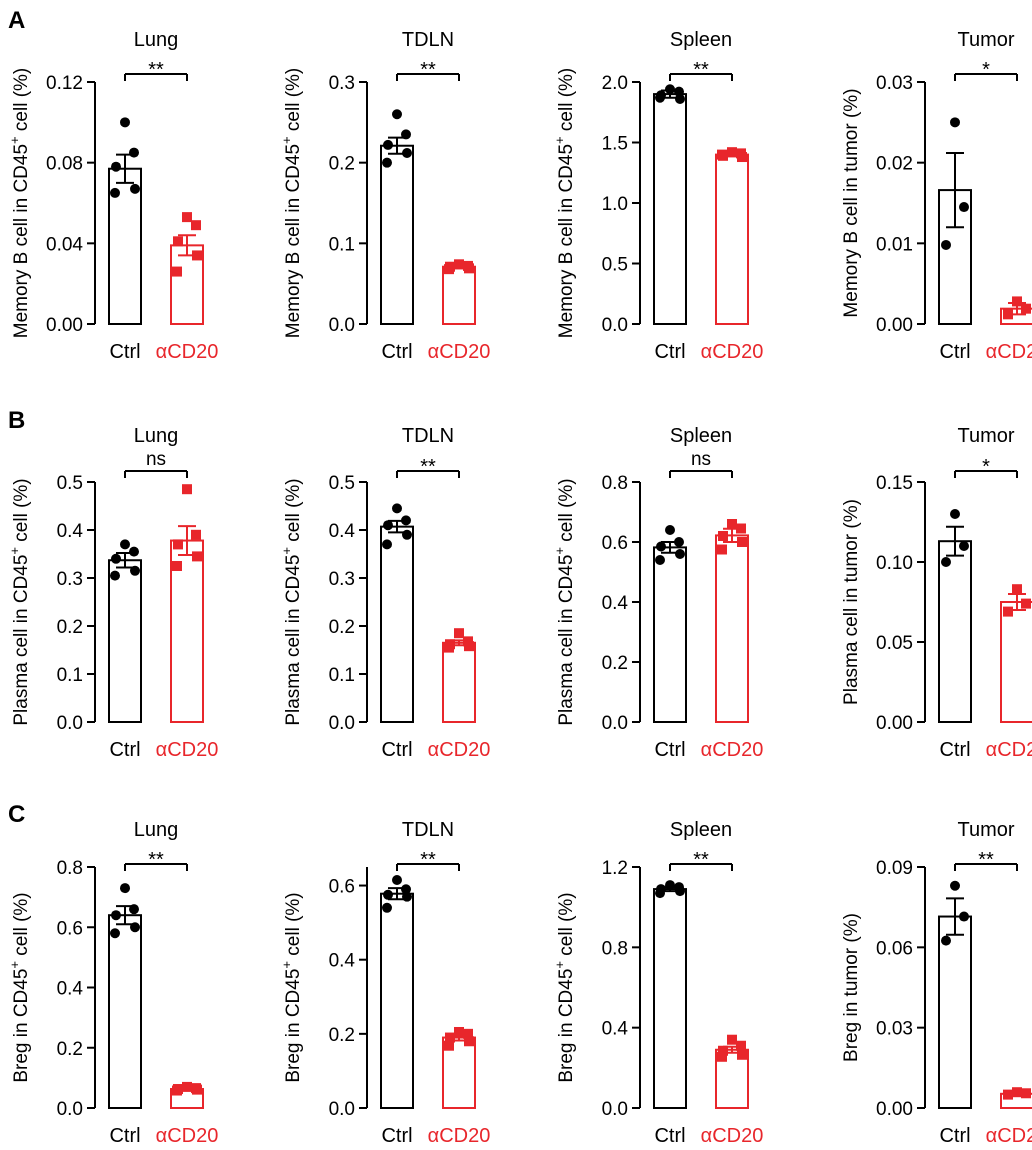 This screenshot has height=1150, width=1032. I want to click on y-tick-label: 0.3, so click(70, 579).